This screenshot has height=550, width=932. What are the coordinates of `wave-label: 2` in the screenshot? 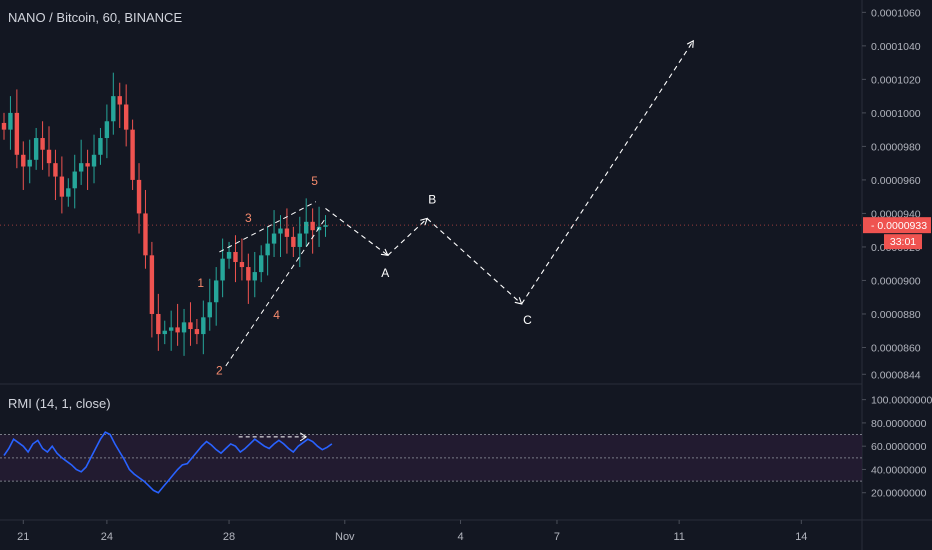 It's located at (219, 370).